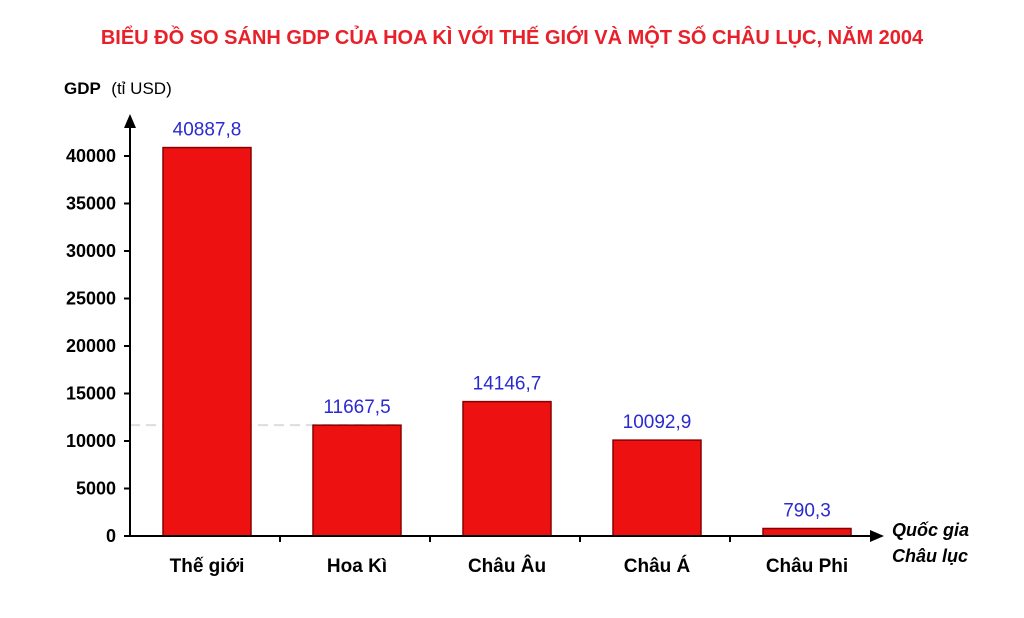 The height and width of the screenshot is (618, 1024). Describe the element at coordinates (930, 530) in the screenshot. I see `x-axis-label-line1: Quốc gia` at that location.